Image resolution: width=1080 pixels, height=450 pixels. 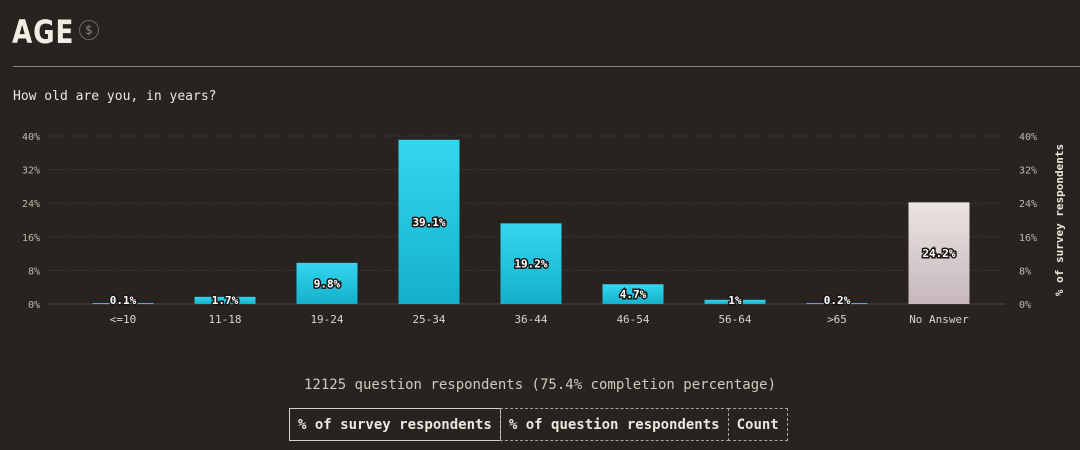 What do you see at coordinates (837, 319) in the screenshot?
I see `x-tick-label: >65` at bounding box center [837, 319].